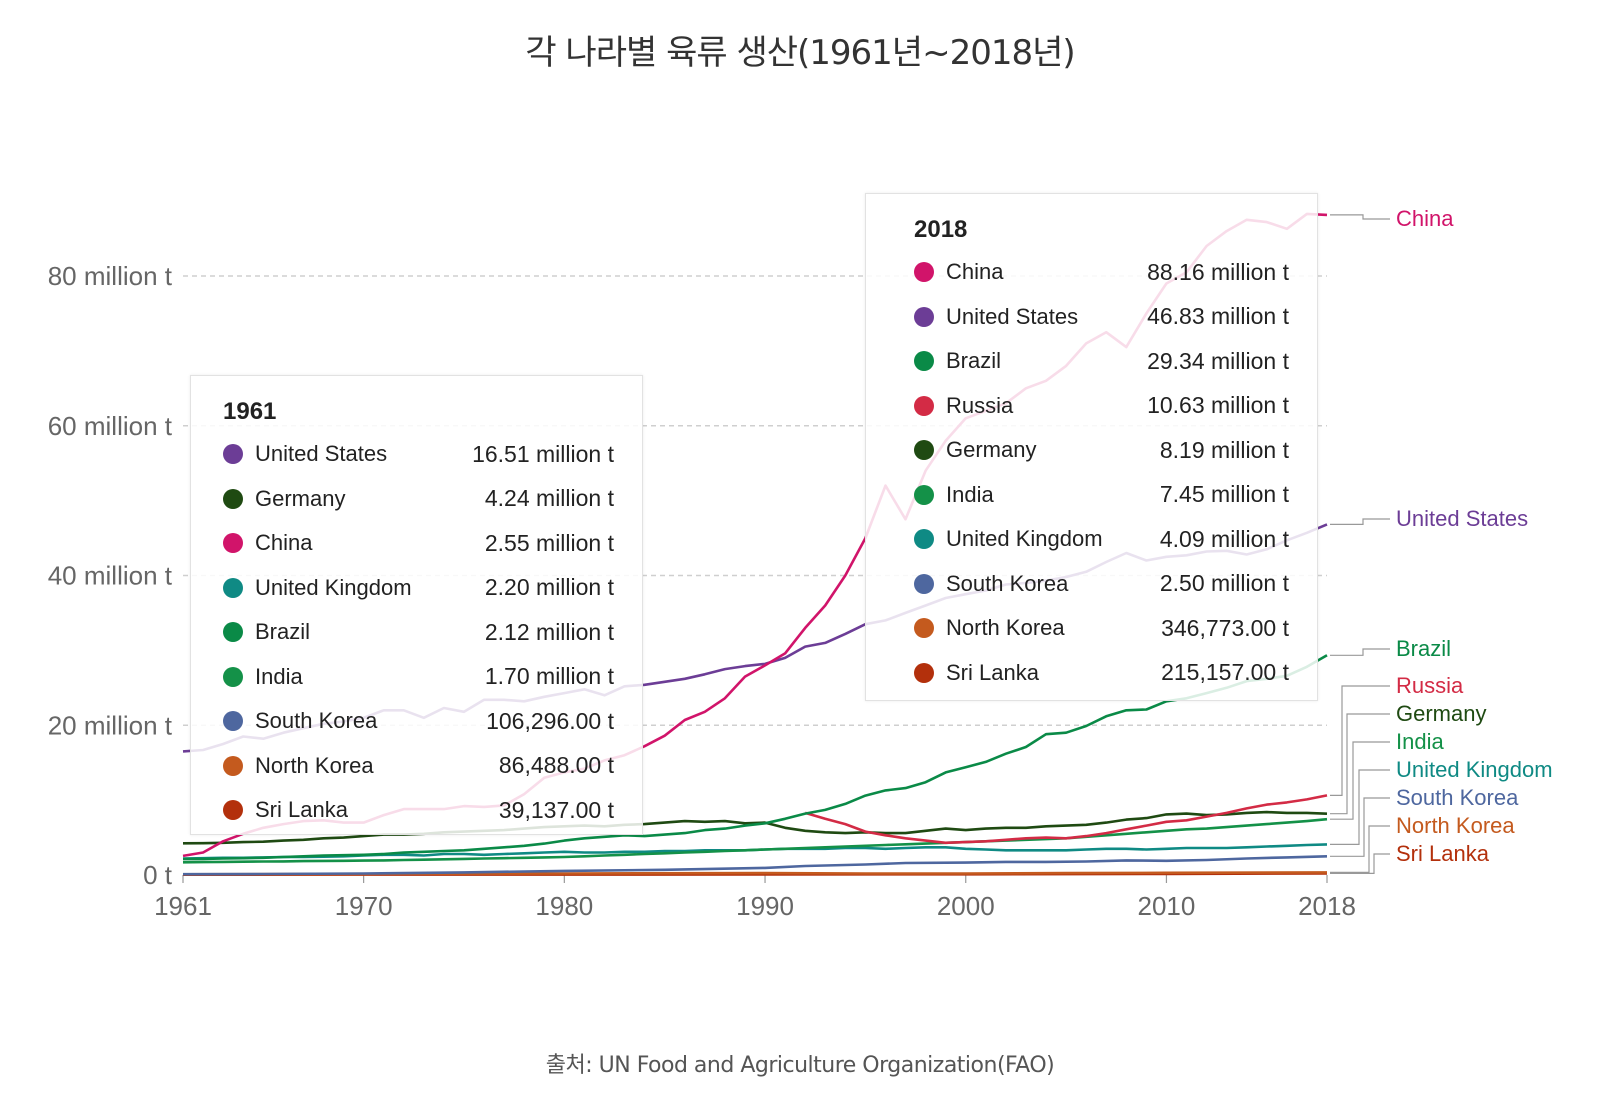 This screenshot has width=1600, height=1100. Describe the element at coordinates (418, 632) in the screenshot. I see `tooltip-row: Brazil 2.12 million t` at that location.